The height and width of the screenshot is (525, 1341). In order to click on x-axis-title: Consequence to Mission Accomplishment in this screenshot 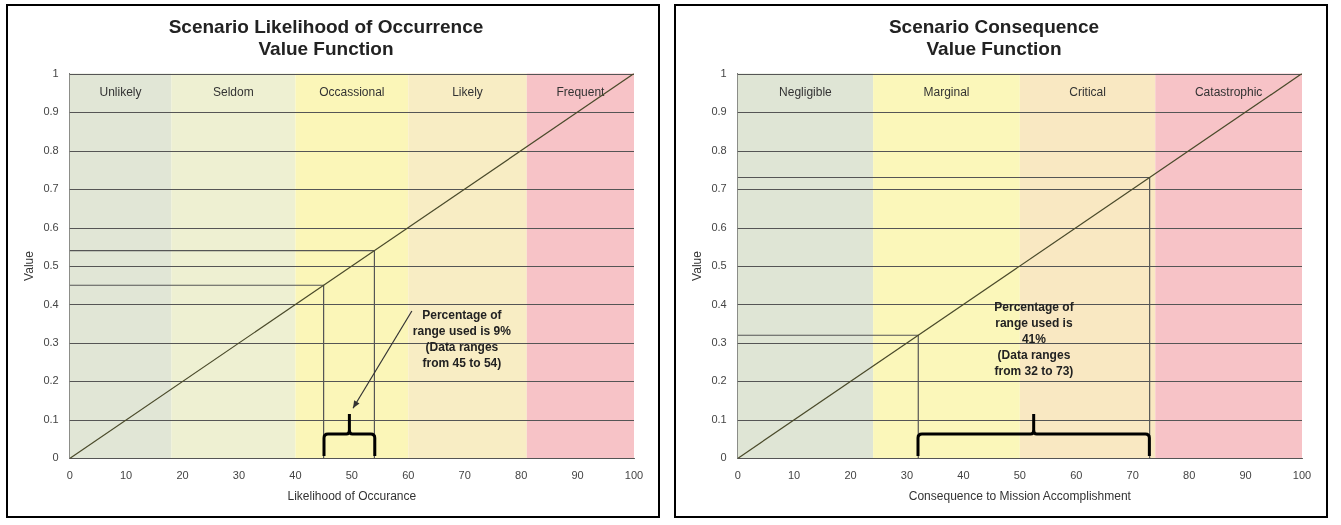, I will do `click(1020, 496)`.